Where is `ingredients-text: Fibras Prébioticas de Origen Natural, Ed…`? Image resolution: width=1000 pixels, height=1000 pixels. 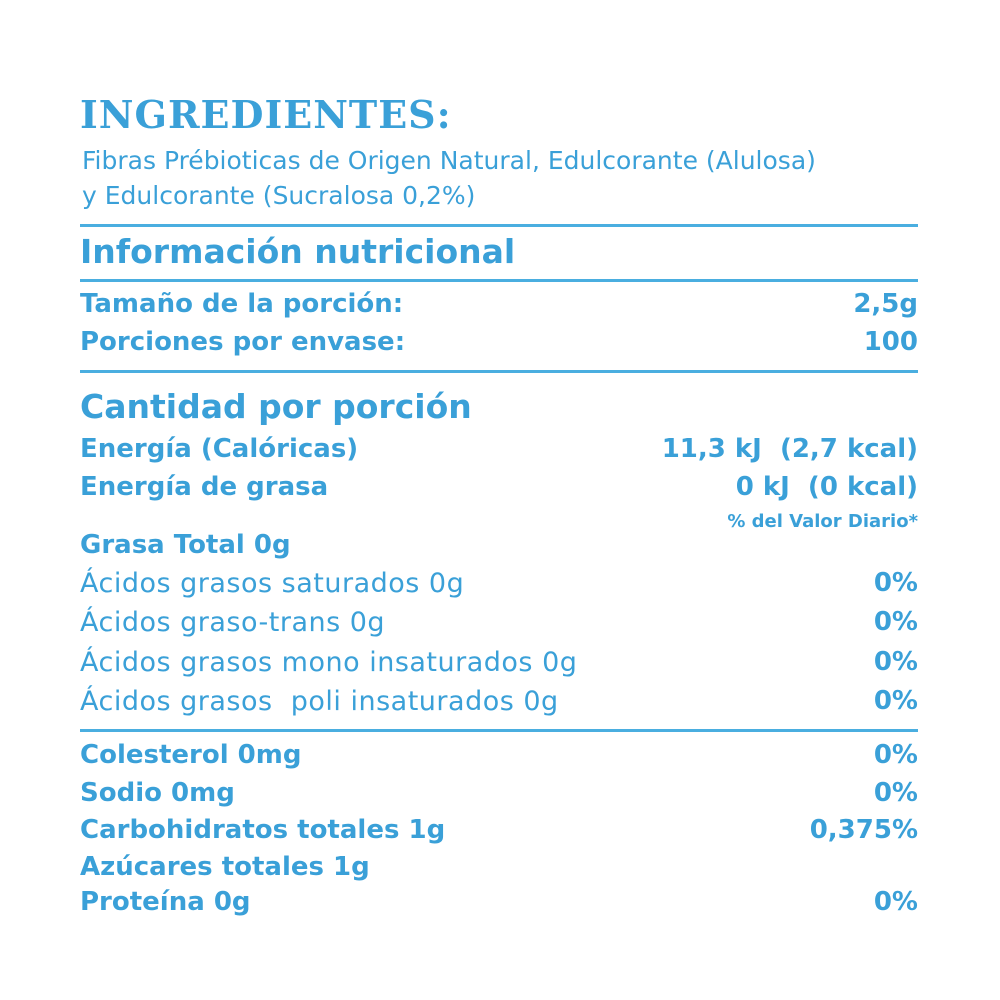 ingredients-text: Fibras Prébioticas de Origen Natural, Ed… is located at coordinates (449, 178).